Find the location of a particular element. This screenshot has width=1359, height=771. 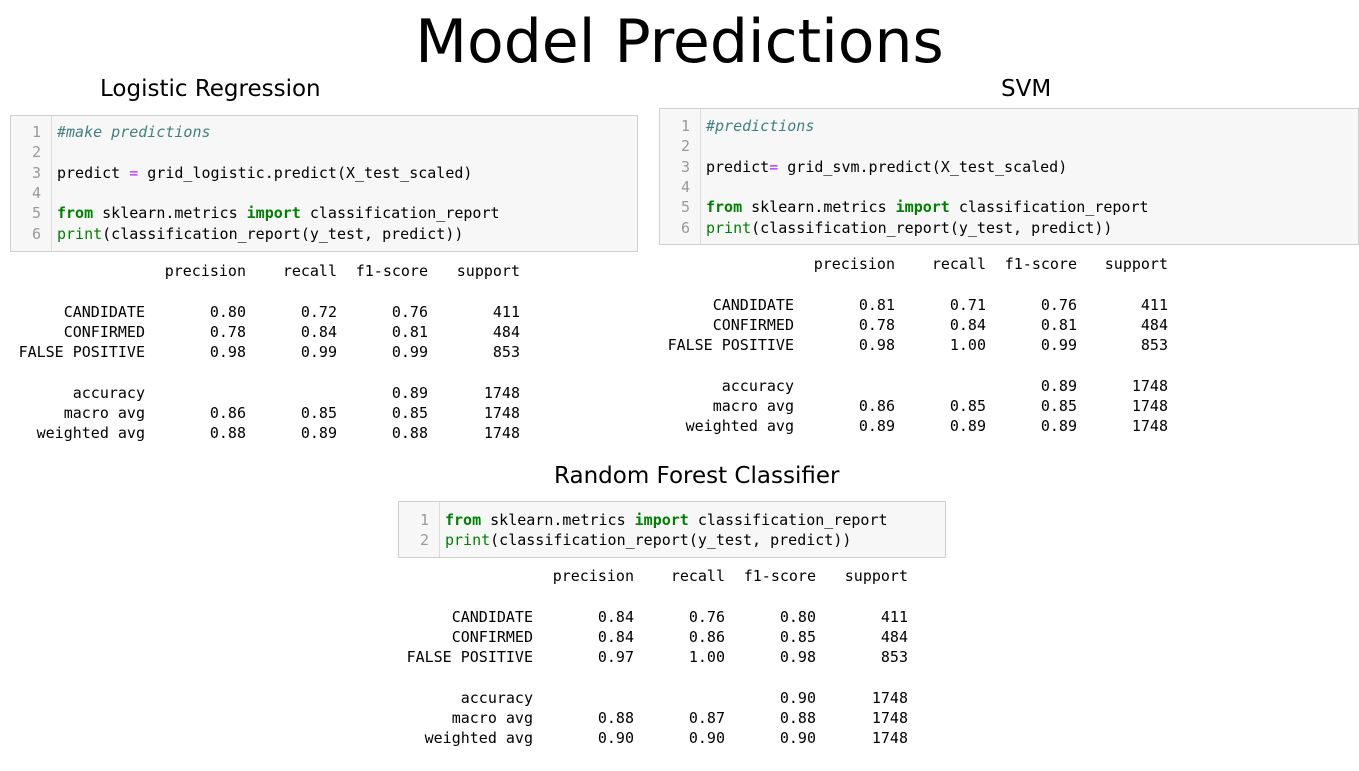

code-token: #predictions is located at coordinates (760, 126).